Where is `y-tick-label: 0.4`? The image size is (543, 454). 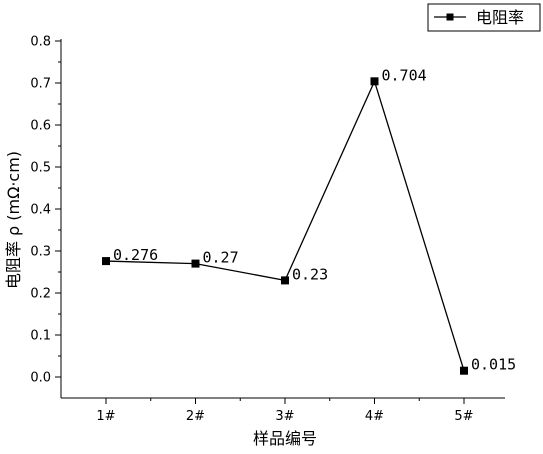
y-tick-label: 0.4 is located at coordinates (40, 210).